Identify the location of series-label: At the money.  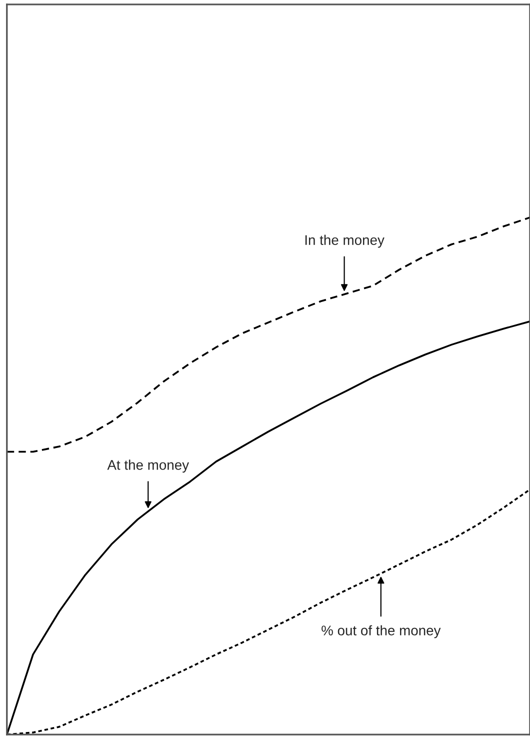
(148, 466).